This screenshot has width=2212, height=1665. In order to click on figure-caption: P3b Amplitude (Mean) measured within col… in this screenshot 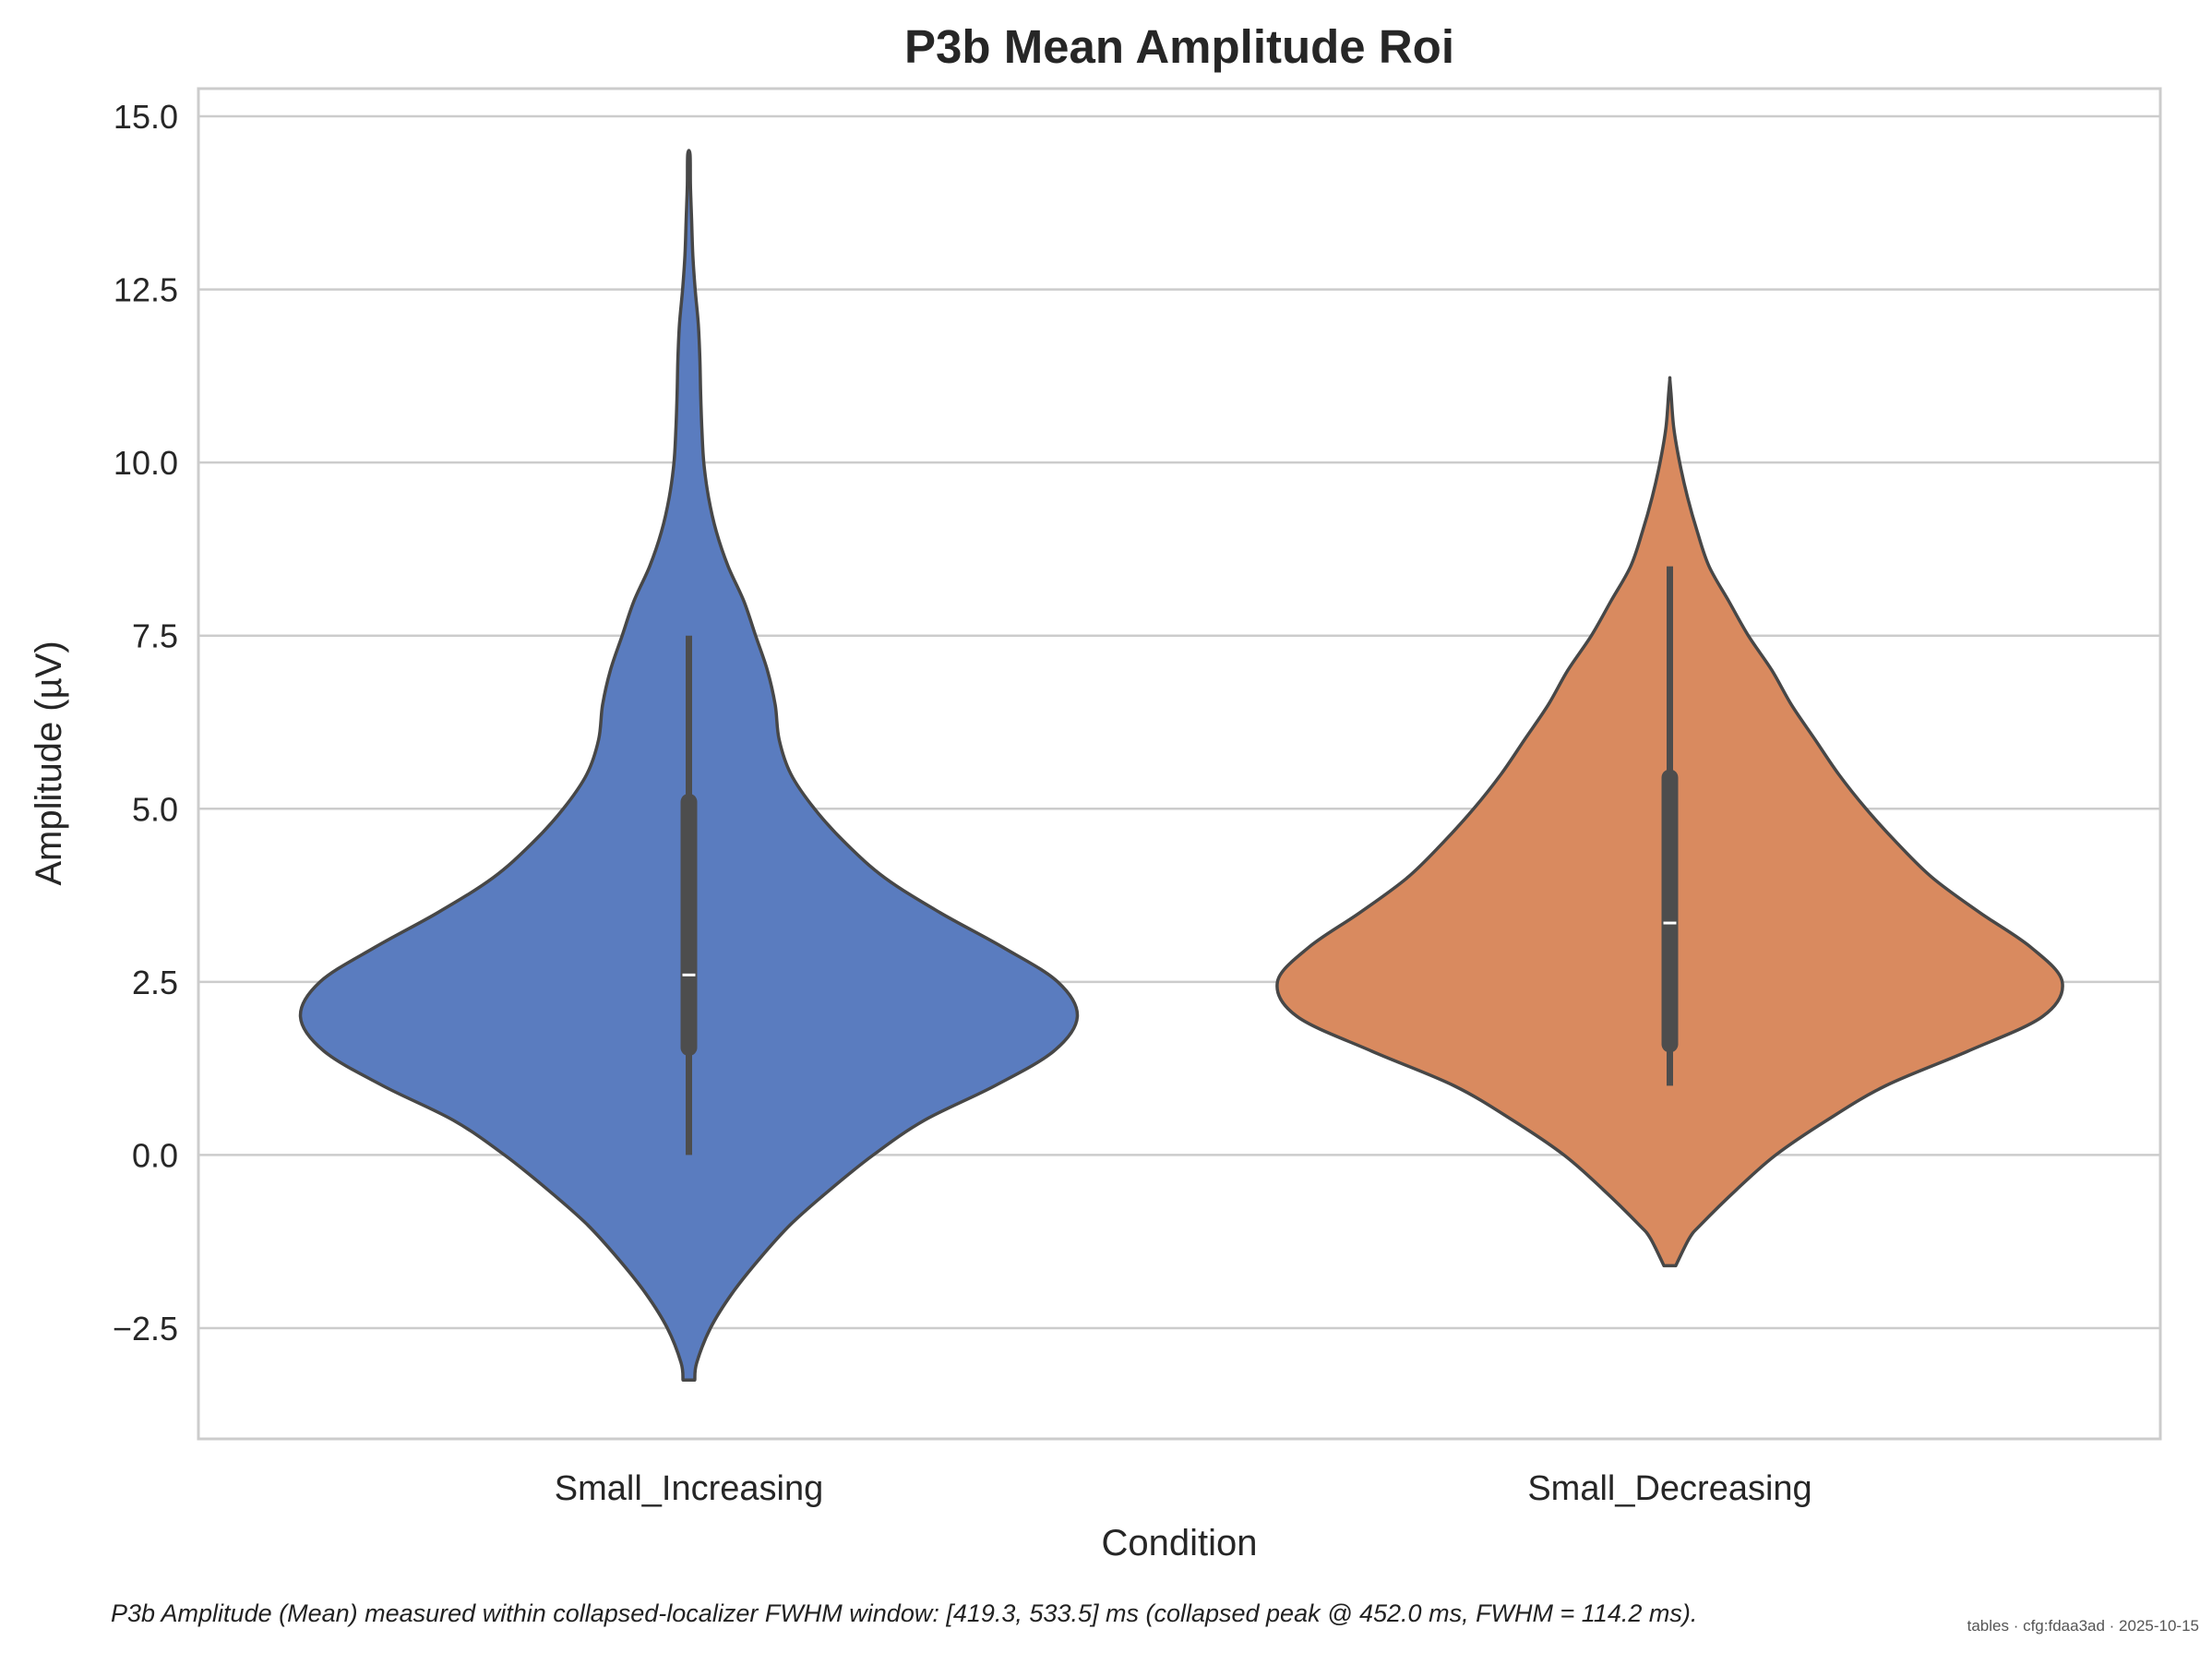, I will do `click(904, 1613)`.